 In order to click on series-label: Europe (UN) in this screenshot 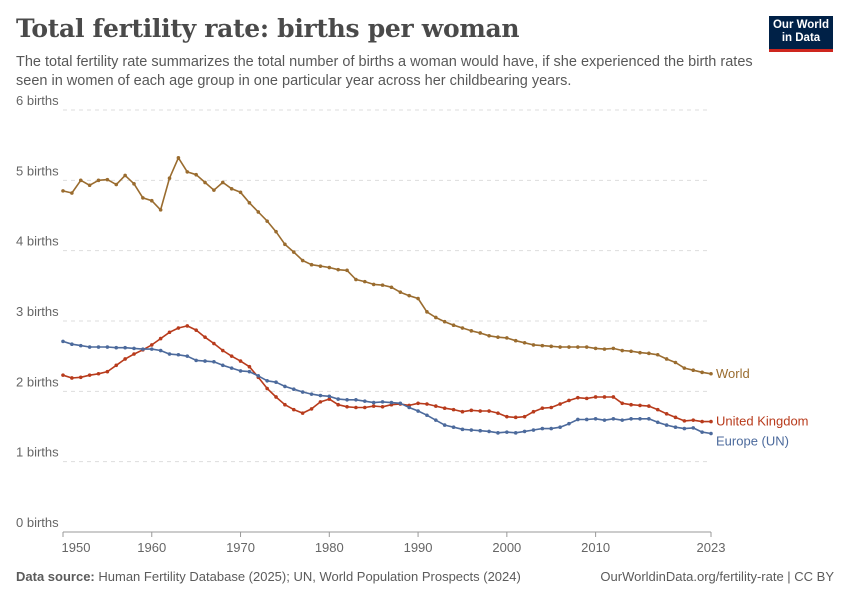, I will do `click(752, 441)`.